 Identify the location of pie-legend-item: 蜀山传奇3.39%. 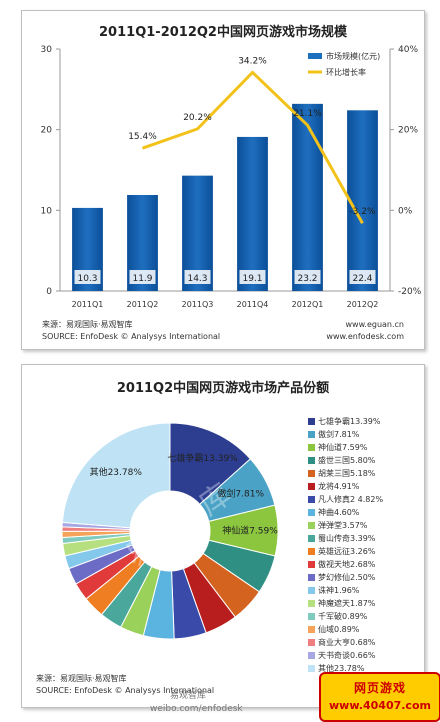
(345, 538).